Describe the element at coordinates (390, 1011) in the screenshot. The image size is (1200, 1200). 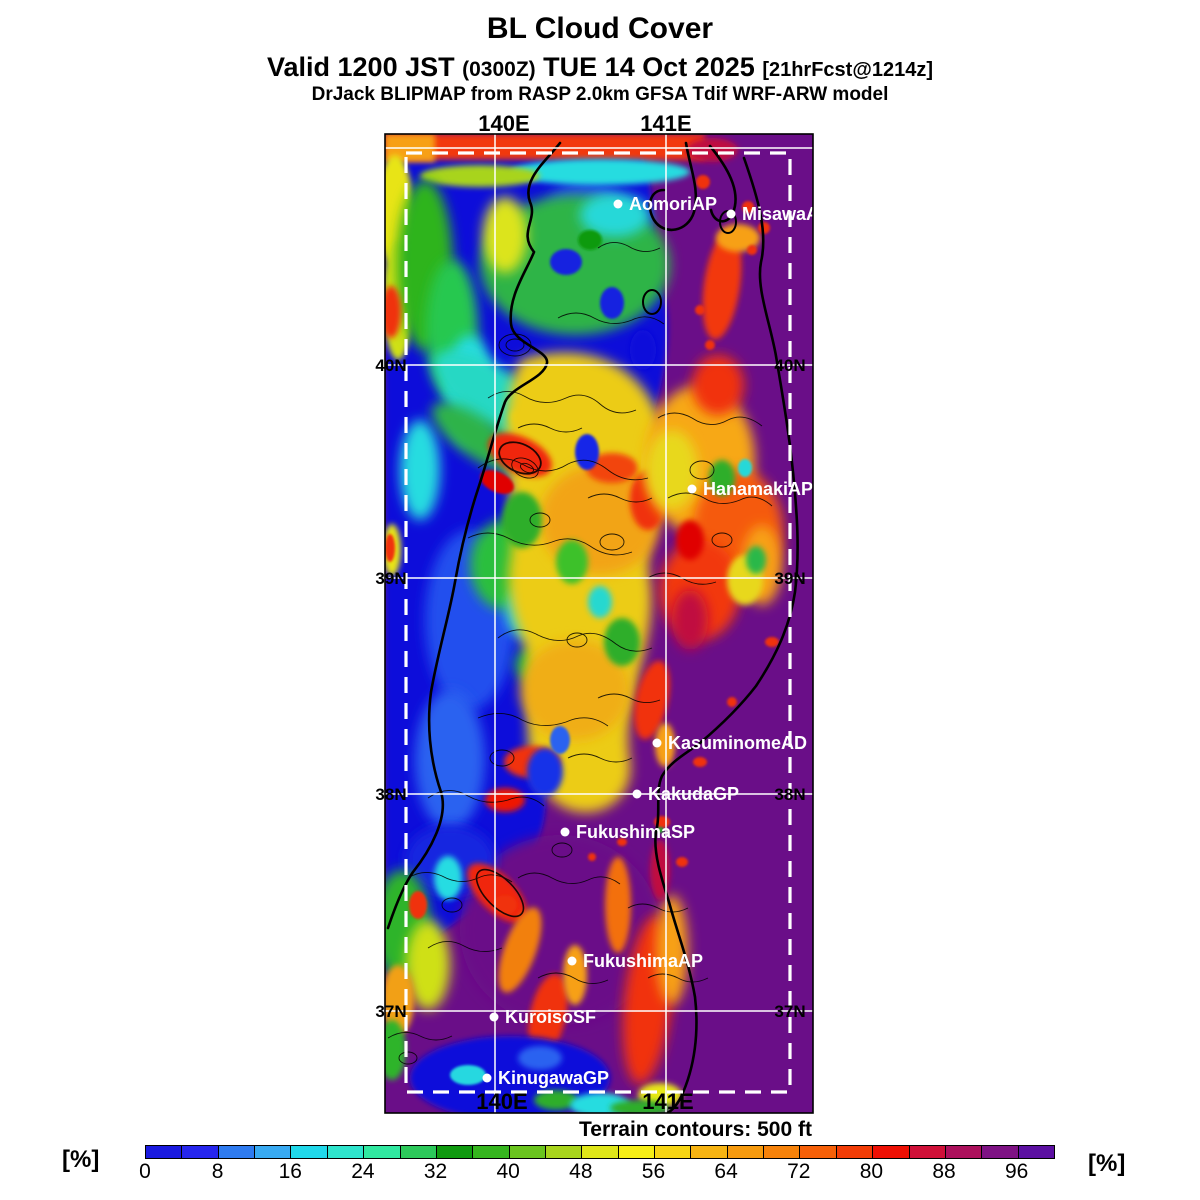
I see `lat-label-left: 37N` at that location.